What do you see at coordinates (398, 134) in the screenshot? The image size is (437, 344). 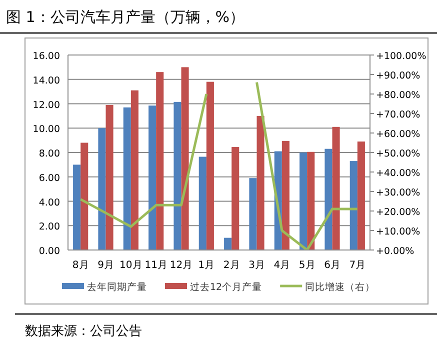 I see `y2-tick-label: +60.00%` at bounding box center [398, 134].